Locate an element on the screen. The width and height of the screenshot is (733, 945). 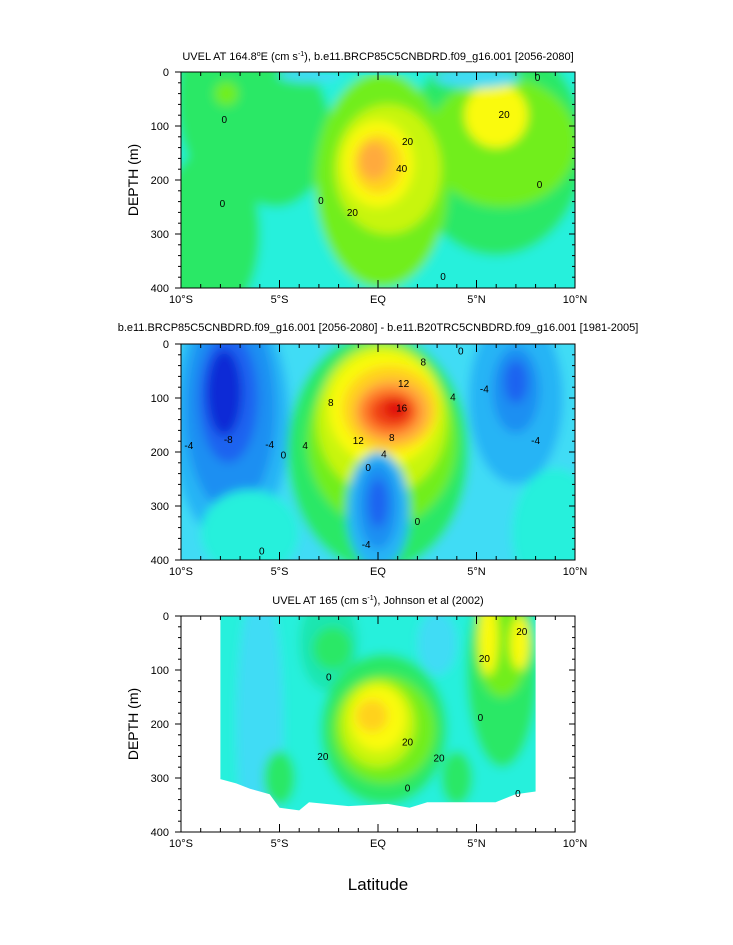
x-axis-label: Latitude is located at coordinates (378, 884).